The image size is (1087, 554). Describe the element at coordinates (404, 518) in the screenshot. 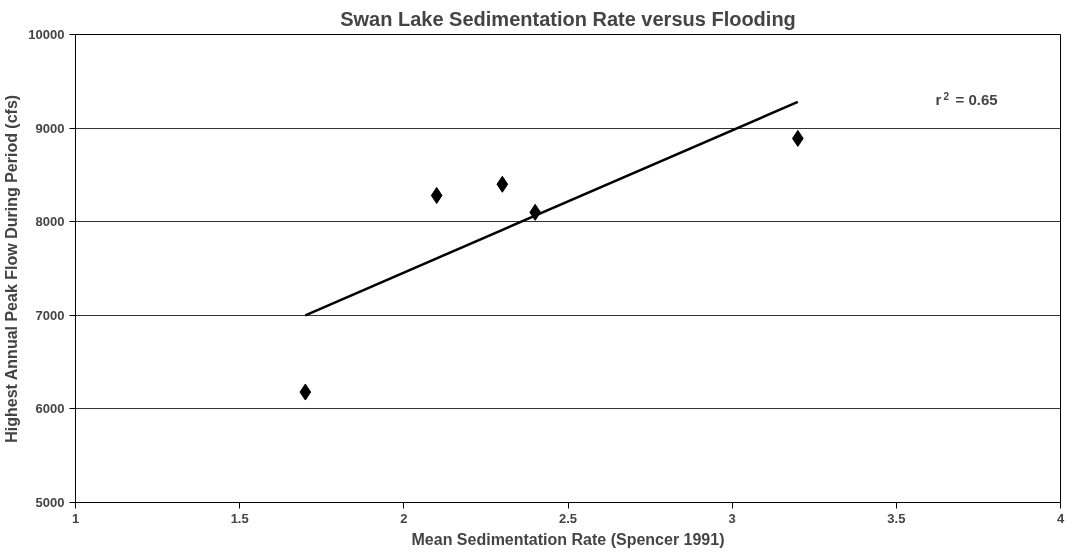

I see `x-tick-label: 2` at that location.